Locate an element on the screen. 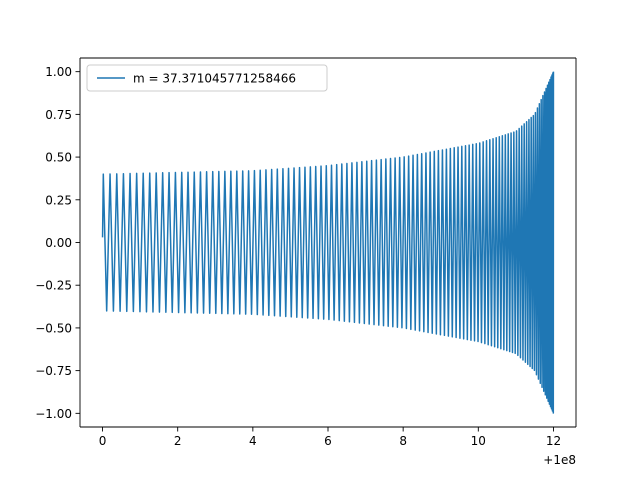 The height and width of the screenshot is (480, 640). legend-label-0: m = 37.371045771258466 is located at coordinates (214, 79).